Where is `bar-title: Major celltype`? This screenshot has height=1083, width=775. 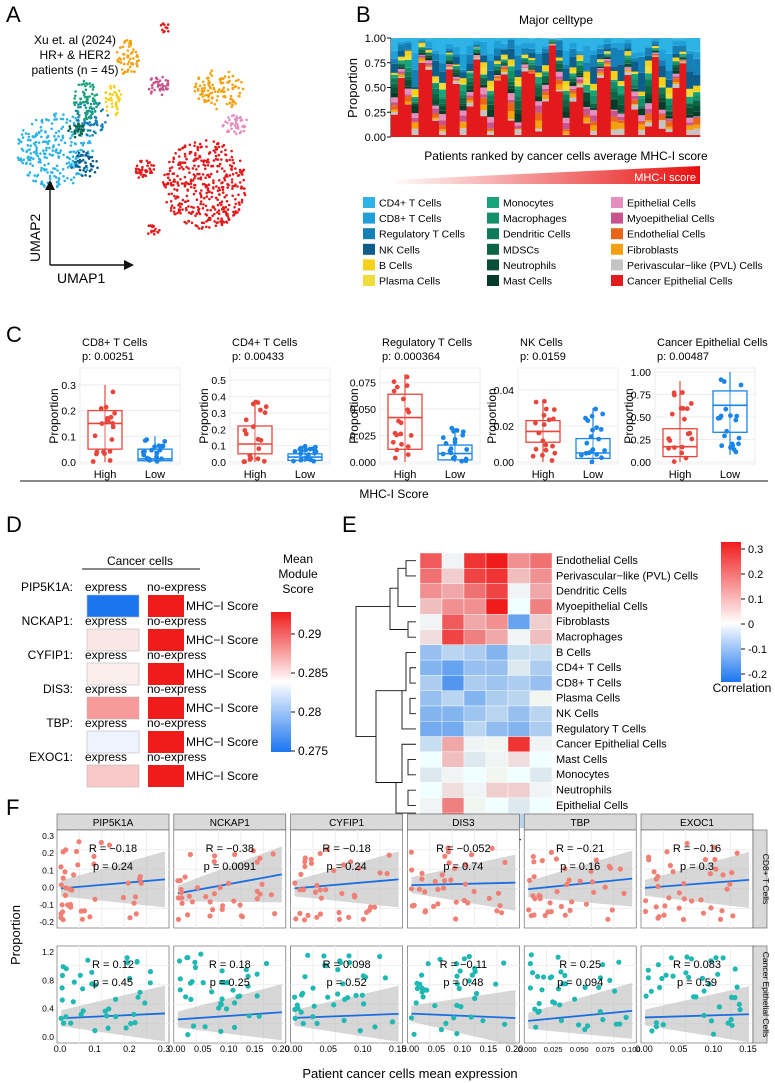 bar-title: Major celltype is located at coordinates (556, 20).